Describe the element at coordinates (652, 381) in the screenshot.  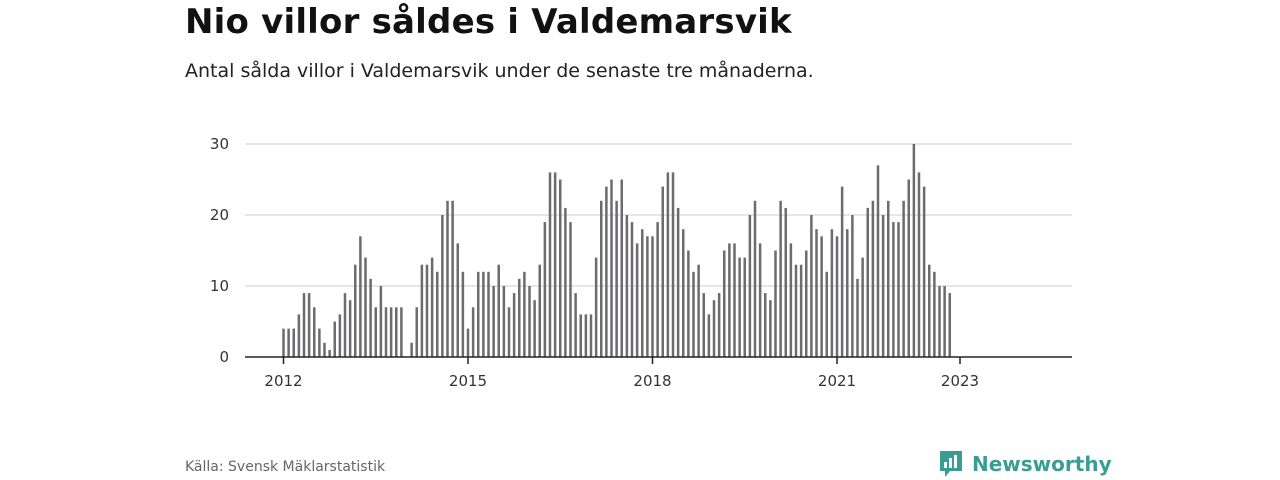
I see `x-tick-label: 2018` at that location.